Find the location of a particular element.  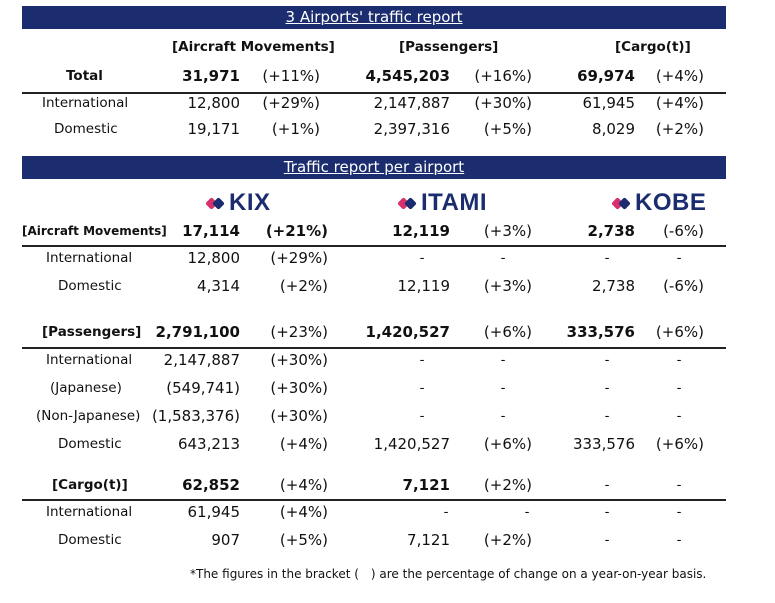

kix-value: 12,800 is located at coordinates (214, 258).